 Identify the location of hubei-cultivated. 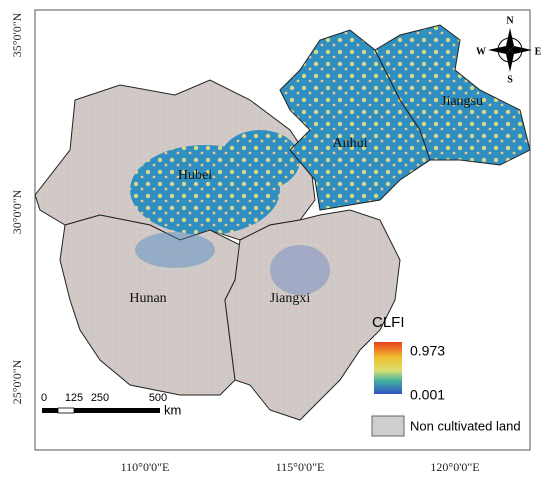
(215, 182).